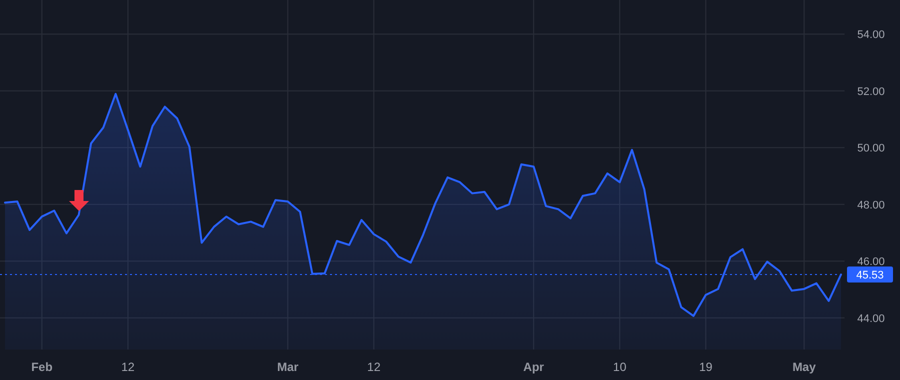 The image size is (900, 380). Describe the element at coordinates (533, 367) in the screenshot. I see `x-tick-label: Apr` at that location.